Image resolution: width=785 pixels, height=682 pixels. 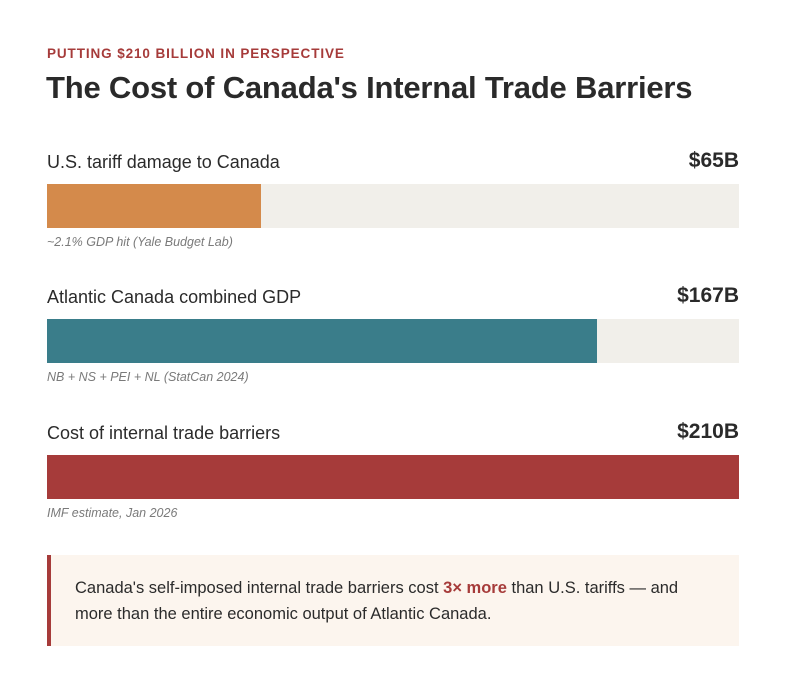 What do you see at coordinates (163, 162) in the screenshot?
I see `bar-category-label: U.S. tariff damage to Canada` at bounding box center [163, 162].